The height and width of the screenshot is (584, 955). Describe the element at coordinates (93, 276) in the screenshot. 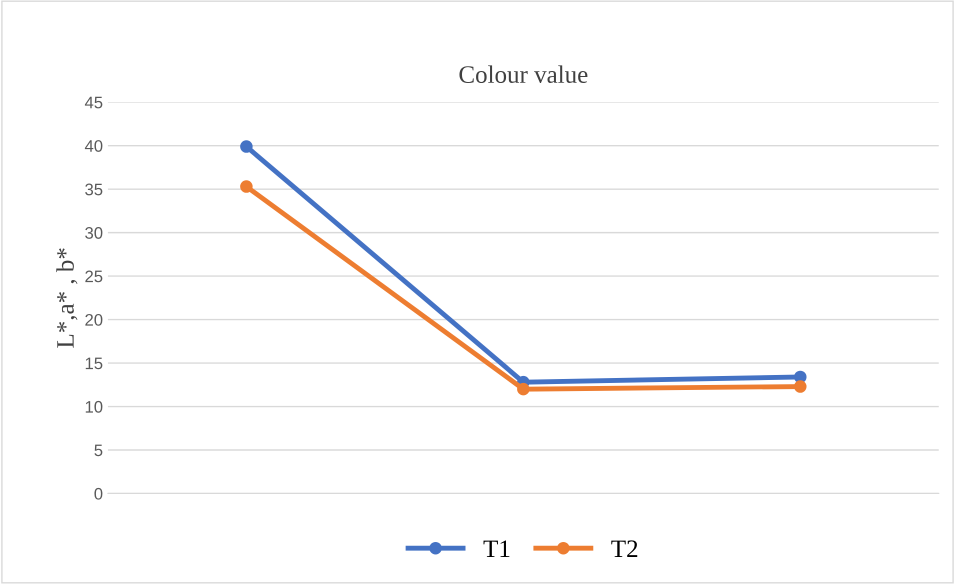

I see `y-tick-label: 25` at that location.